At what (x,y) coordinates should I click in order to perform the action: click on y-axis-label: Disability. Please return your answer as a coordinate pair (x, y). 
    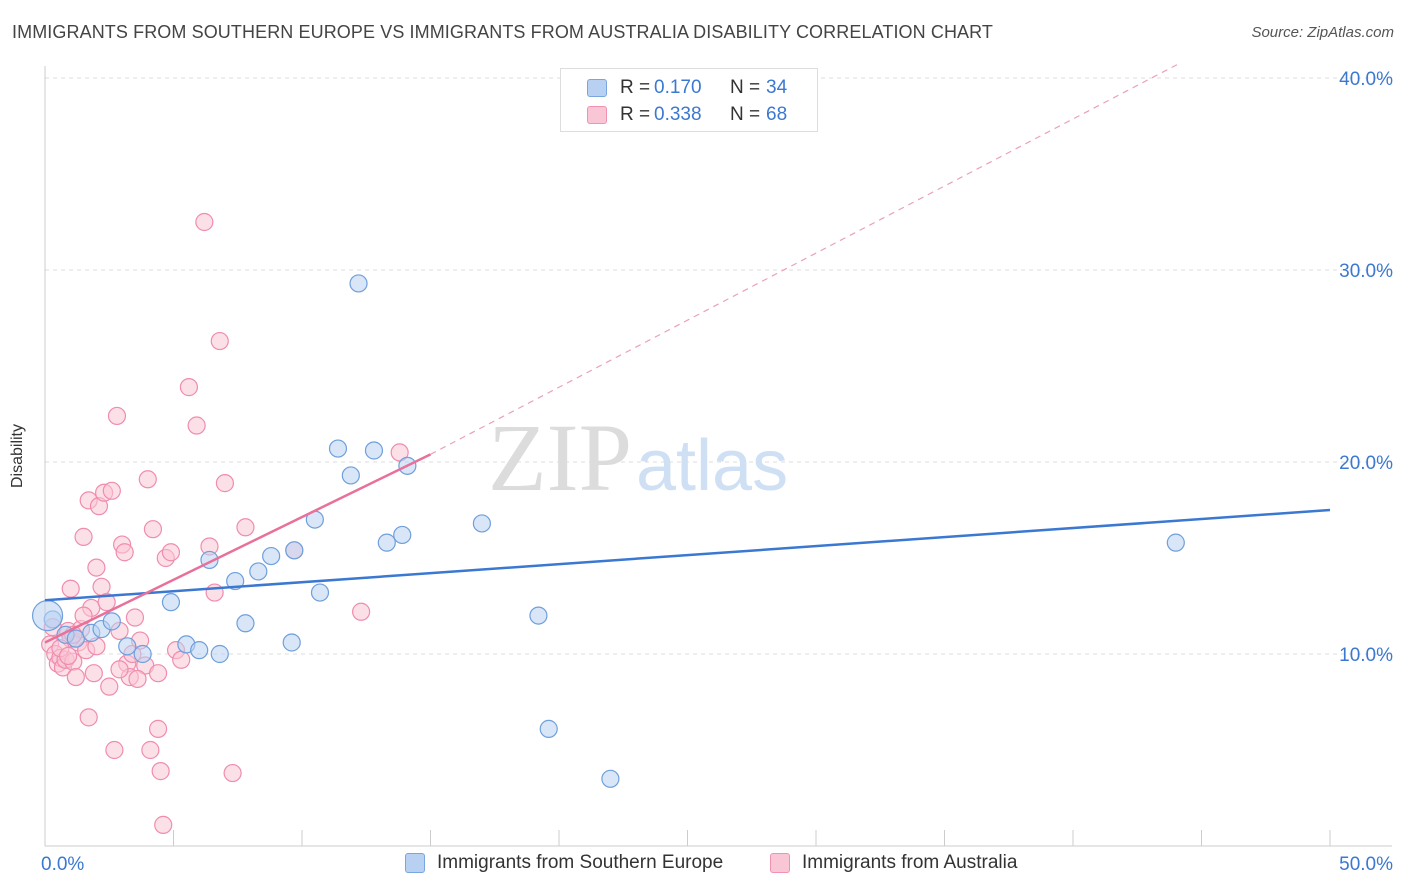
    Looking at the image, I should click on (17, 456).